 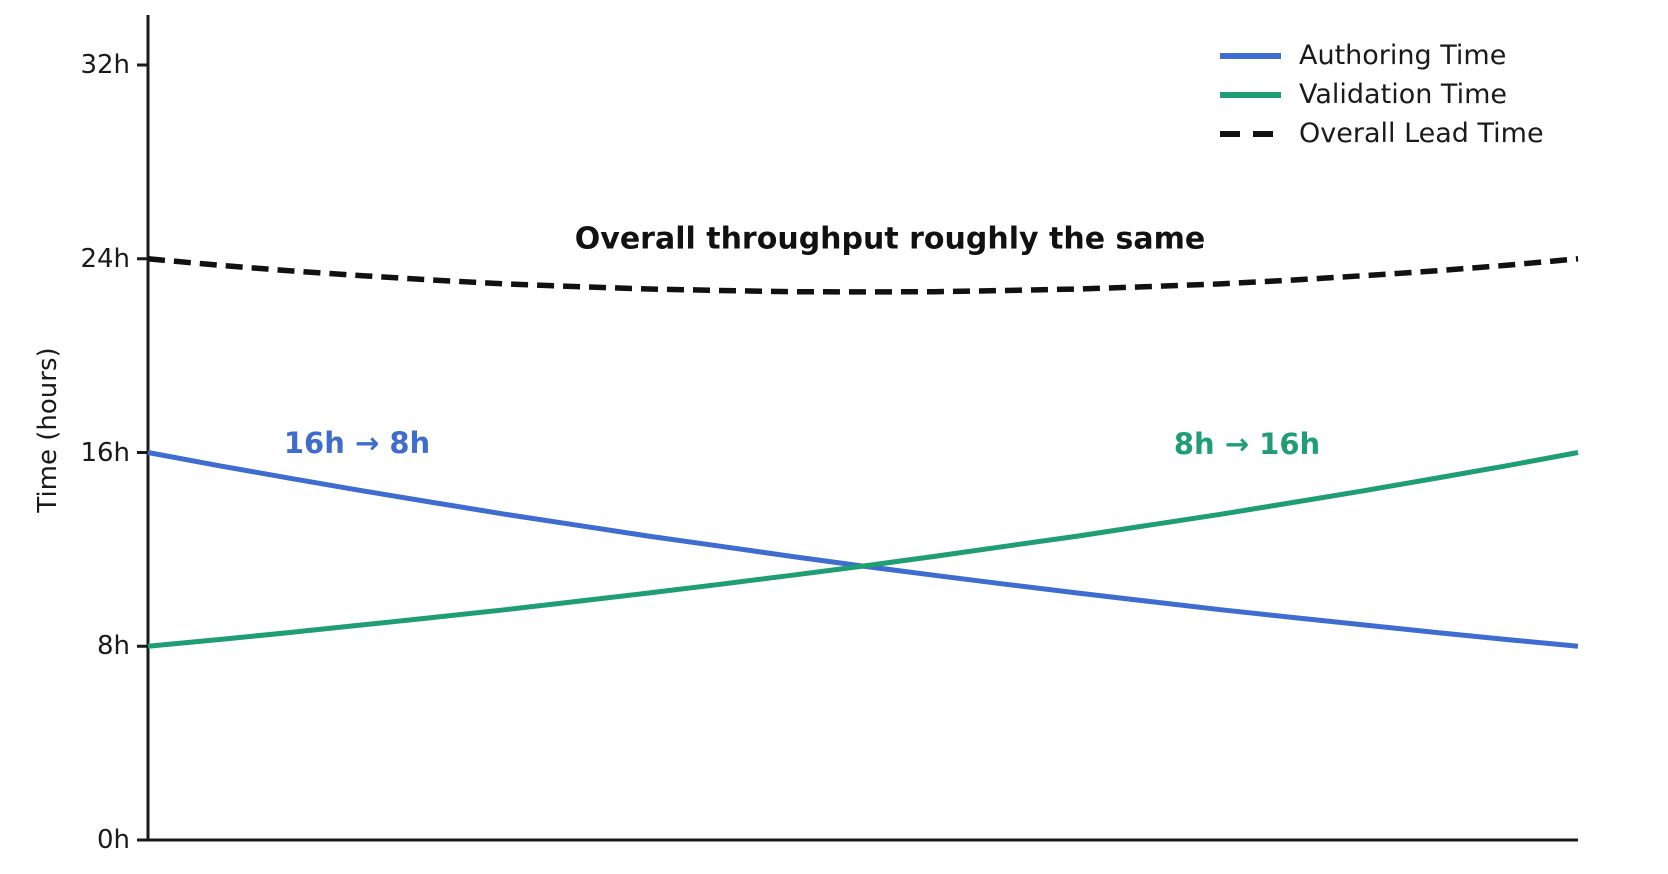 What do you see at coordinates (142, 452) in the screenshot?
I see `y-axis-ticks` at bounding box center [142, 452].